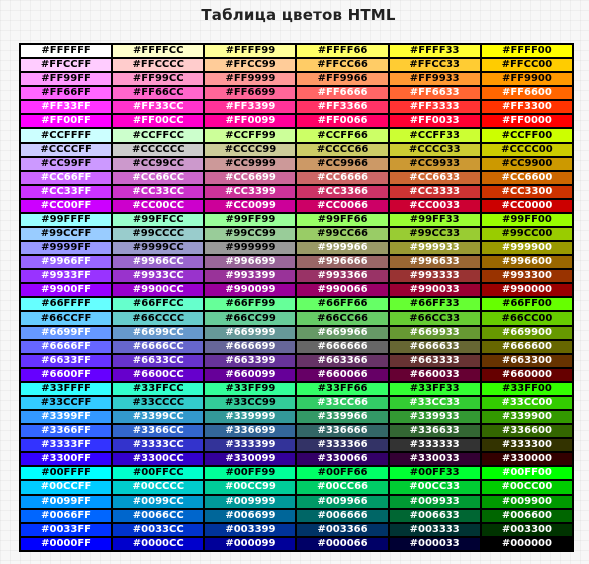 The image size is (589, 564). Describe the element at coordinates (250, 121) in the screenshot. I see `color-cell: #FF0099` at that location.